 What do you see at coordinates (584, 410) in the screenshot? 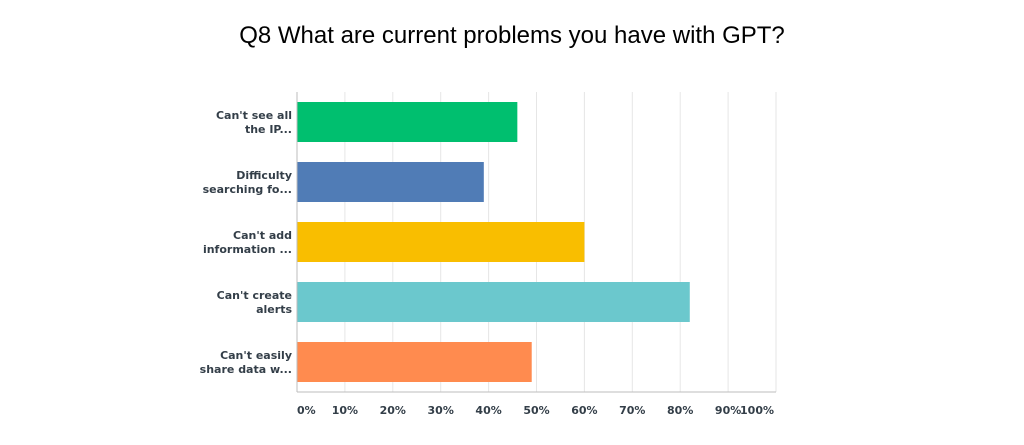
I see `x-tick-label: 60%` at bounding box center [584, 410].